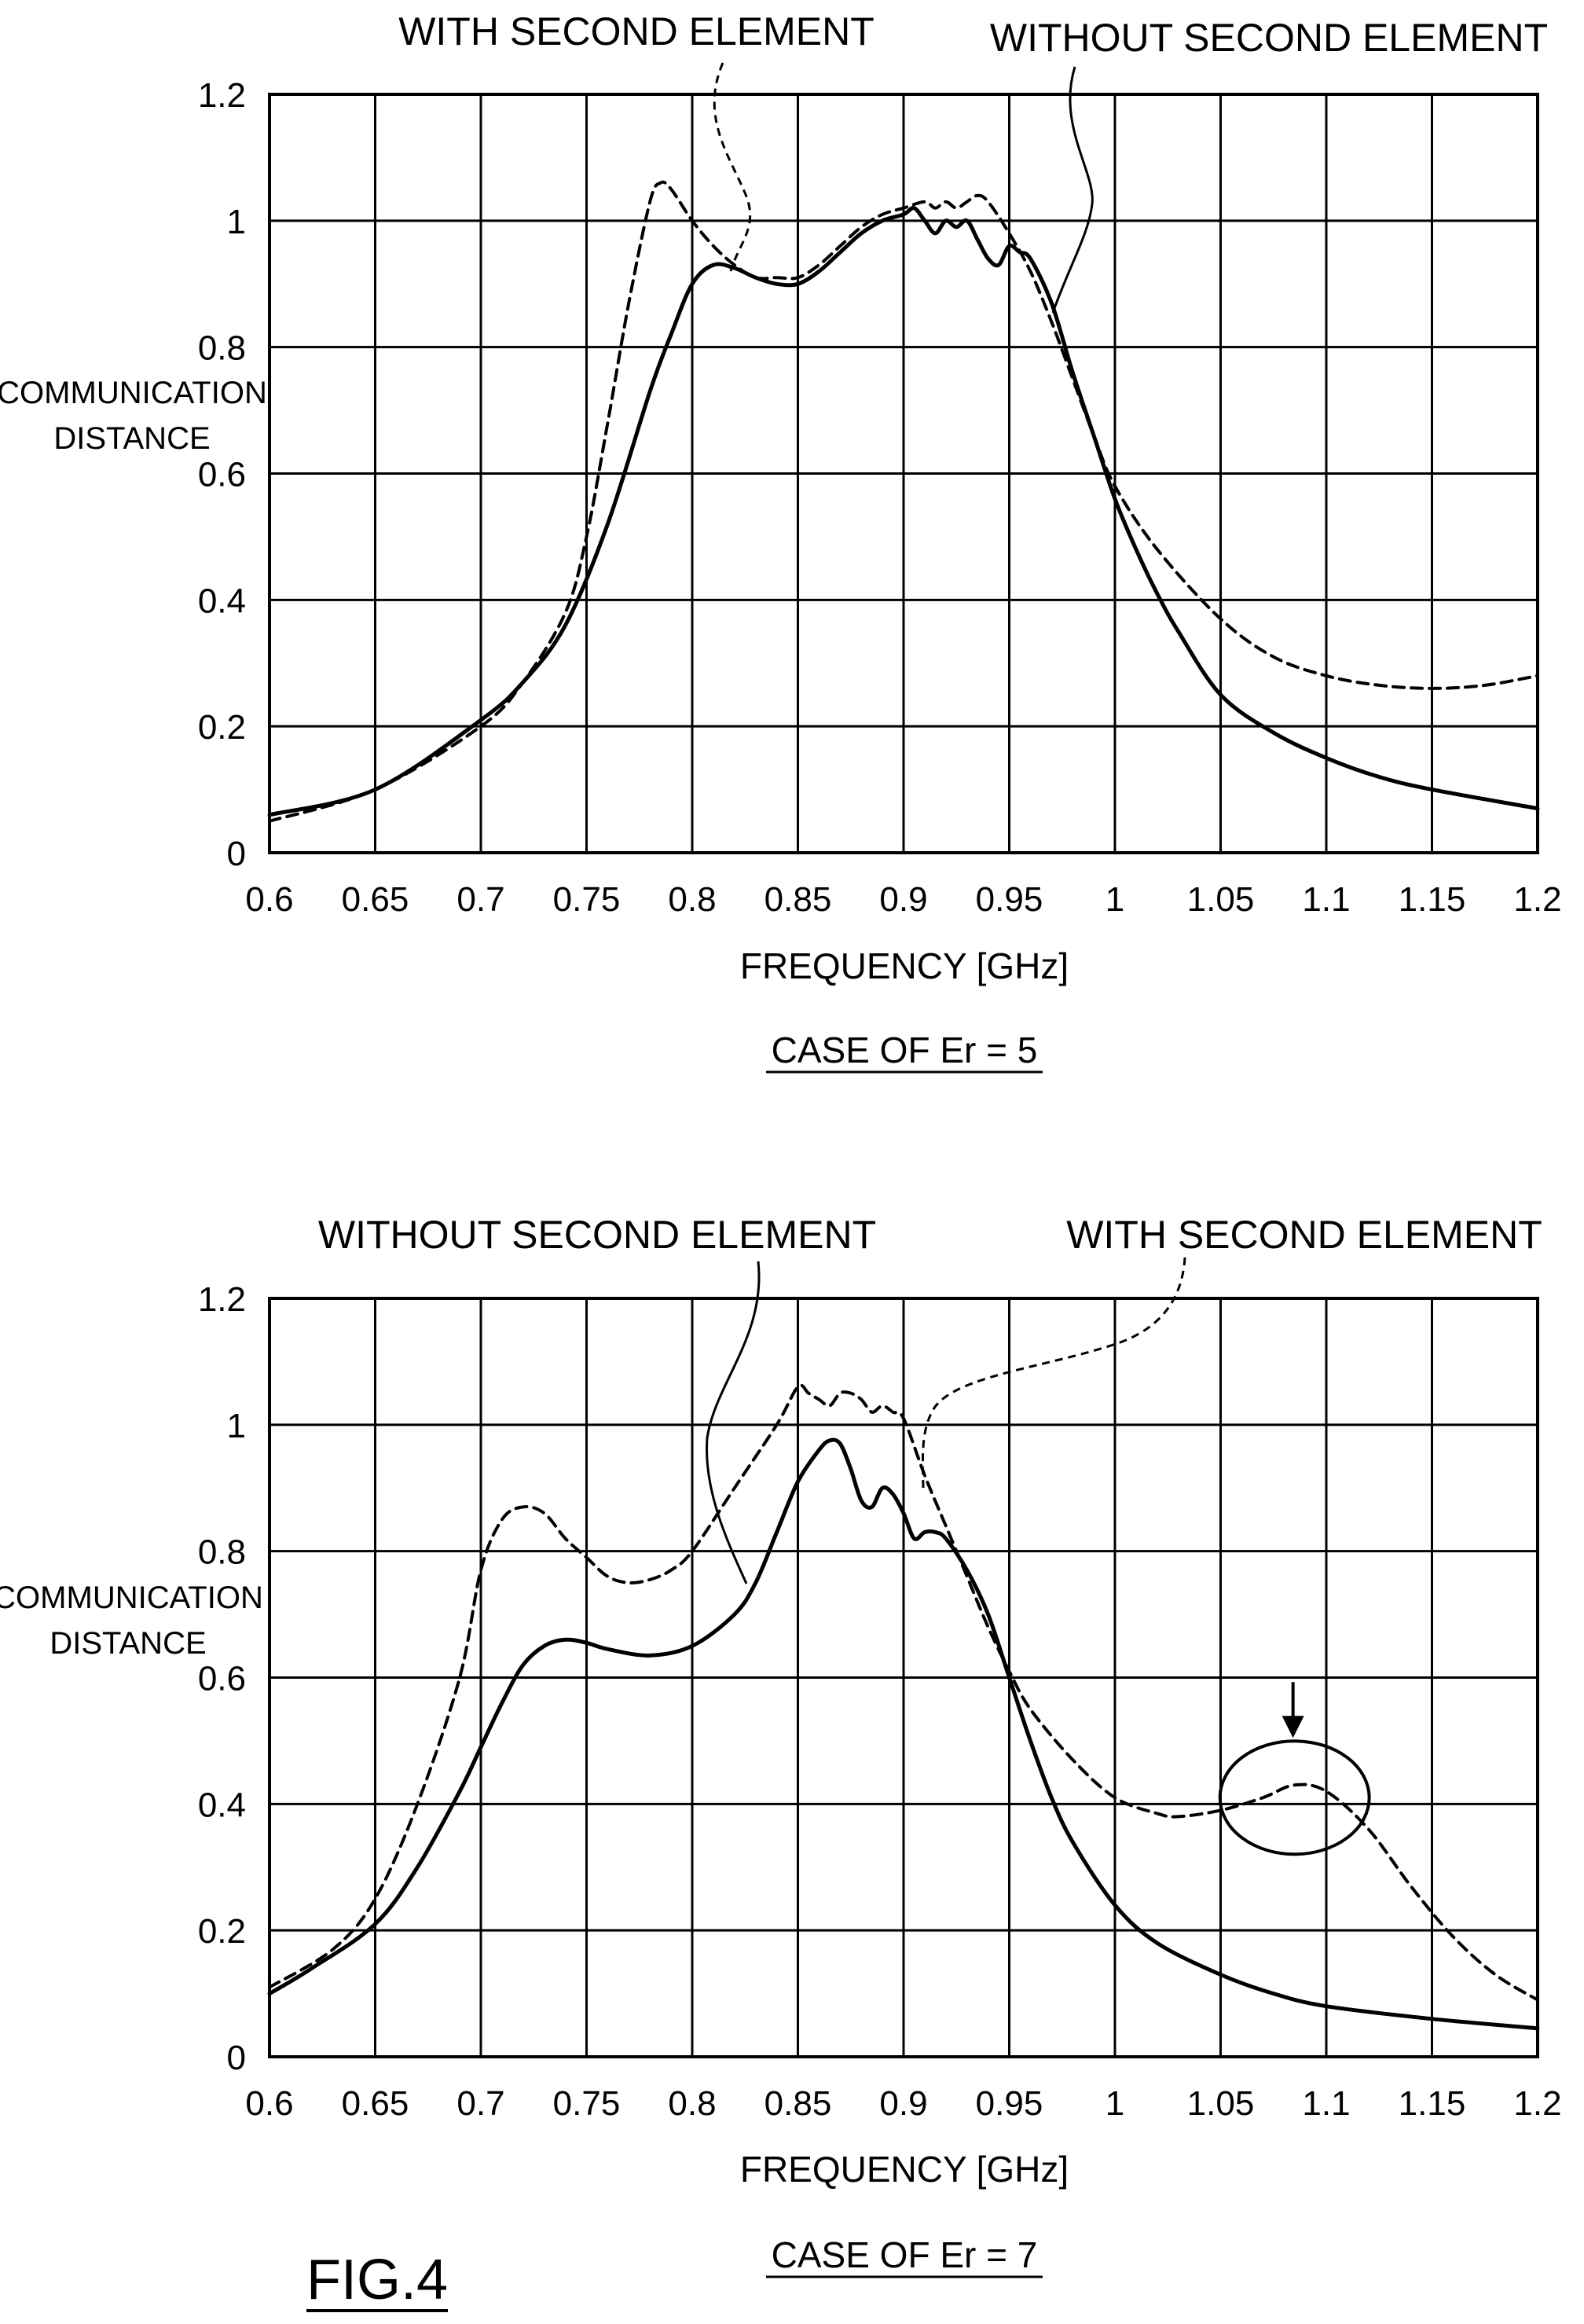 This screenshot has height=2324, width=1584. Describe the element at coordinates (1294, 1797) in the screenshot. I see `highlight-ellipse` at that location.